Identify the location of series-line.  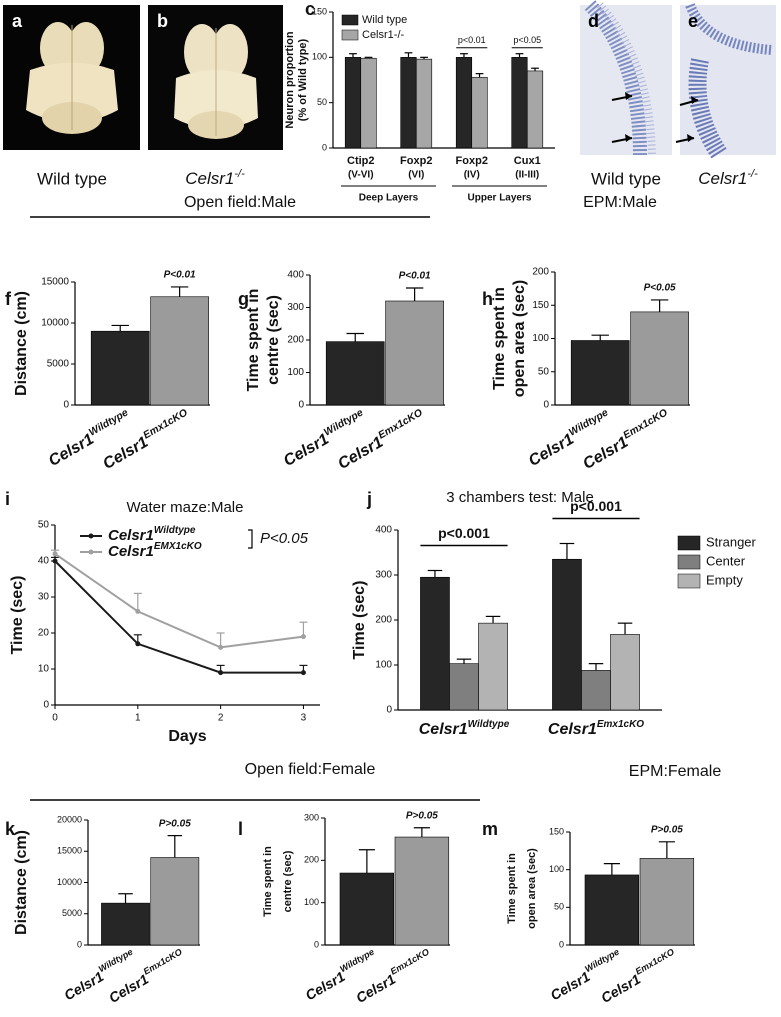
(179, 600).